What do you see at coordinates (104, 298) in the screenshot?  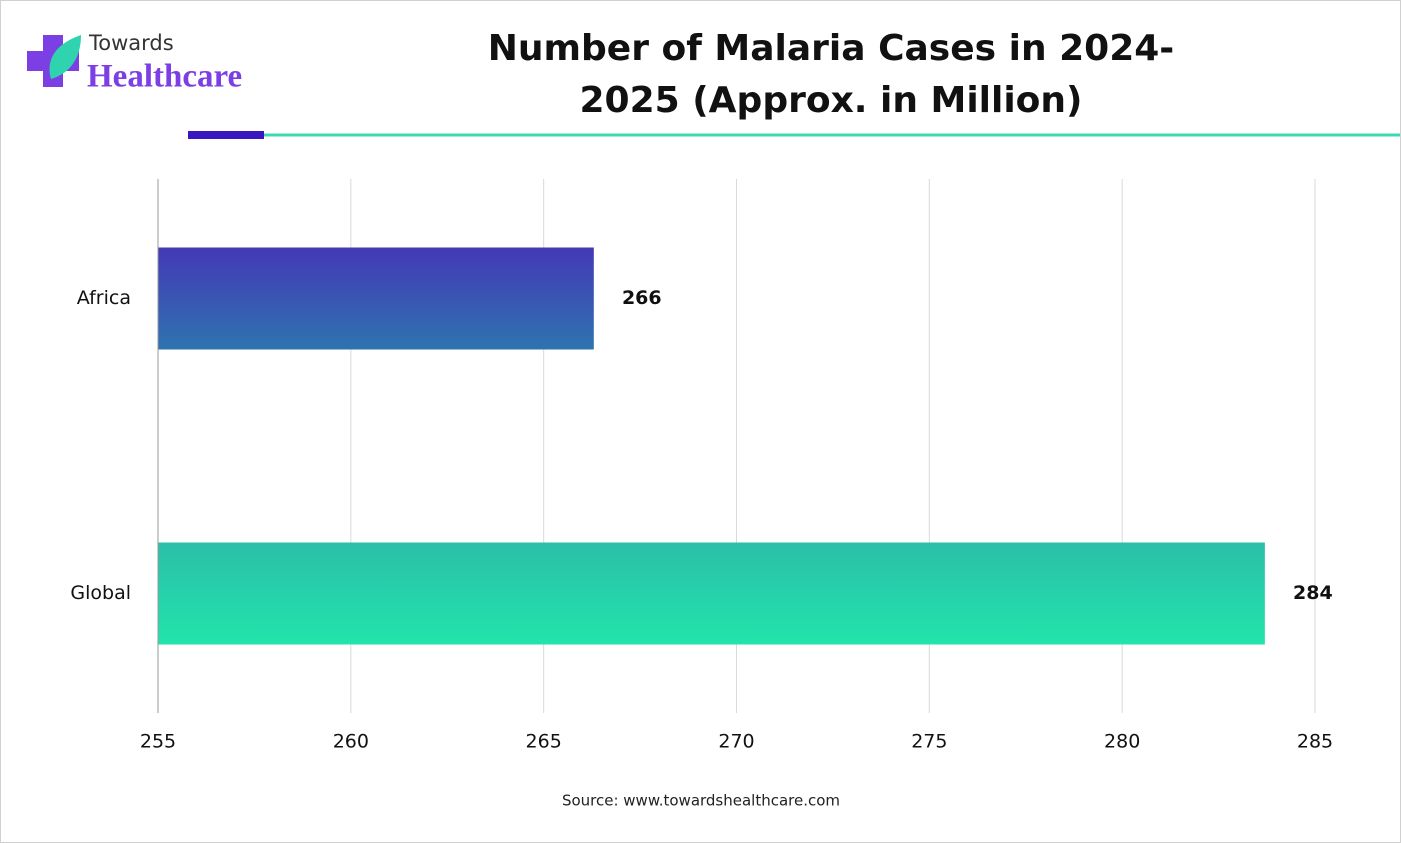 I see `y-tick-label: Africa` at bounding box center [104, 298].